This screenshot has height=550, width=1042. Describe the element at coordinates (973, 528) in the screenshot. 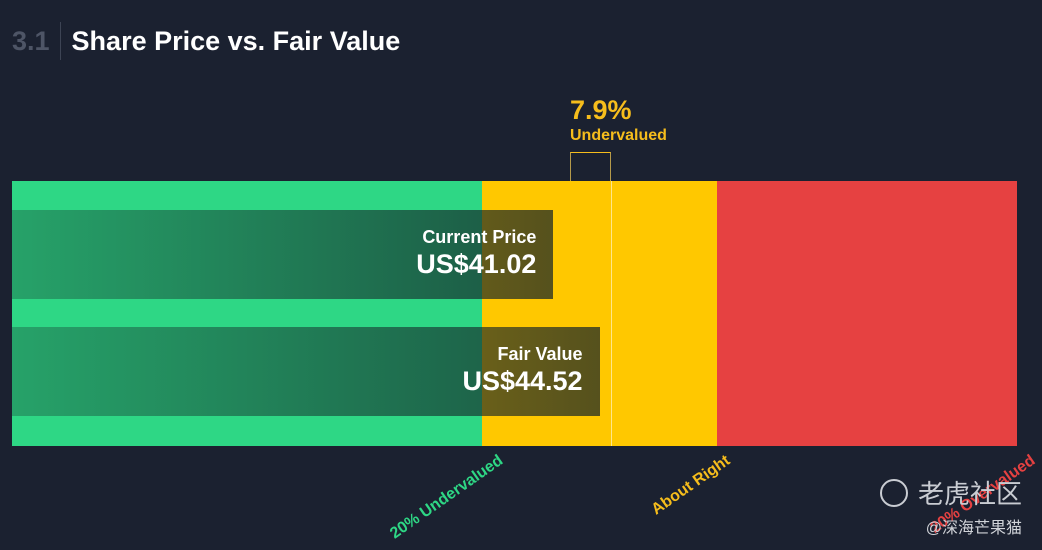

I see `watermark-author: @深海芒果猫` at that location.